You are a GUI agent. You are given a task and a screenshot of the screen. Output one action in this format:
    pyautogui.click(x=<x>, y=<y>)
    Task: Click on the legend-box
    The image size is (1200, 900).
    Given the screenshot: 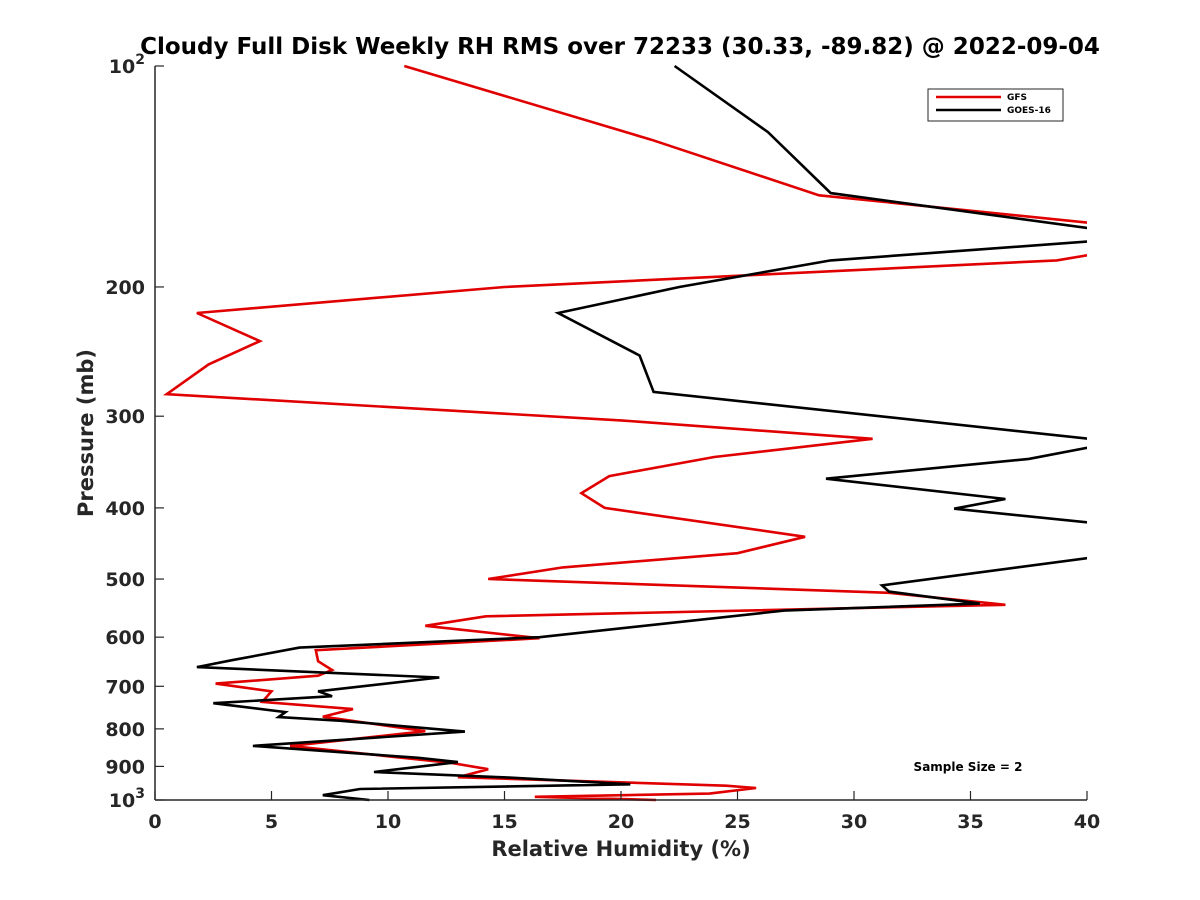 What is the action you would take?
    pyautogui.click(x=995, y=105)
    